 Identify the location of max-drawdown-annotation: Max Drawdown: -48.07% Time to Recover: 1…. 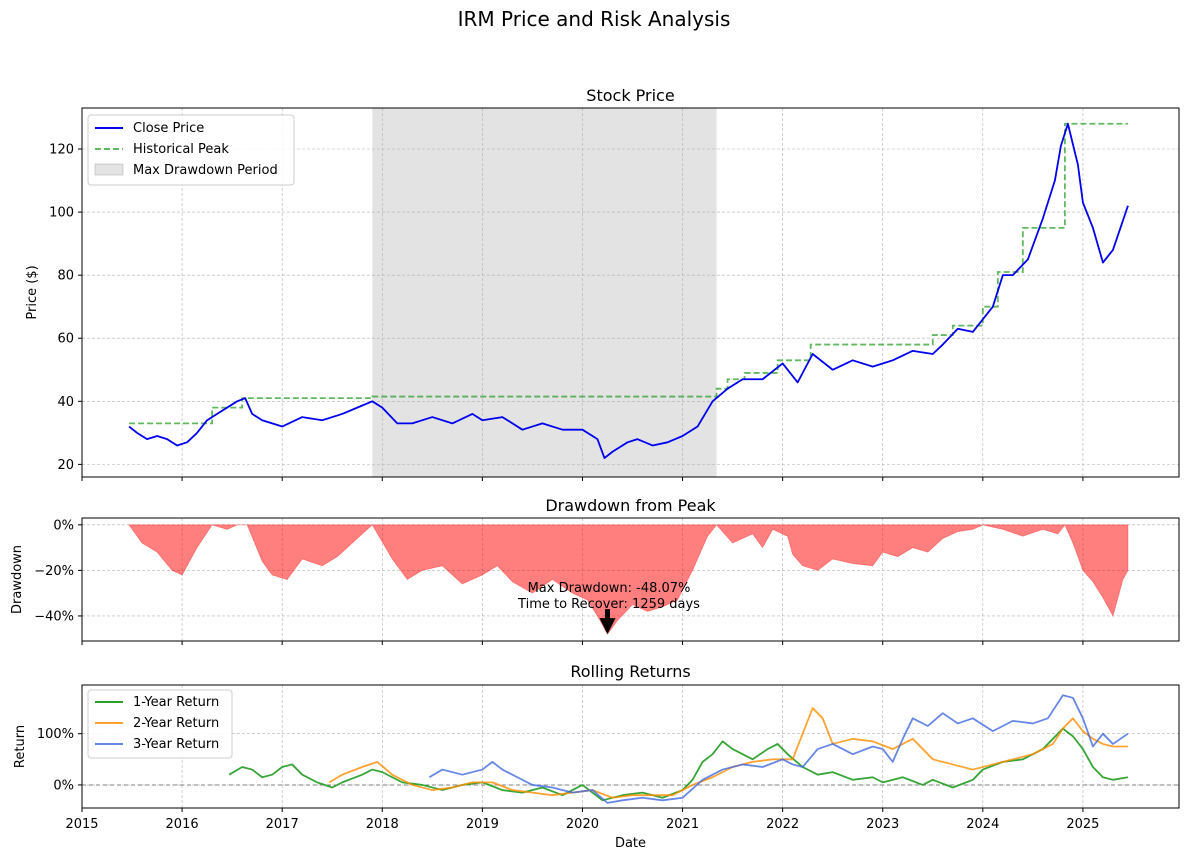
(608, 608).